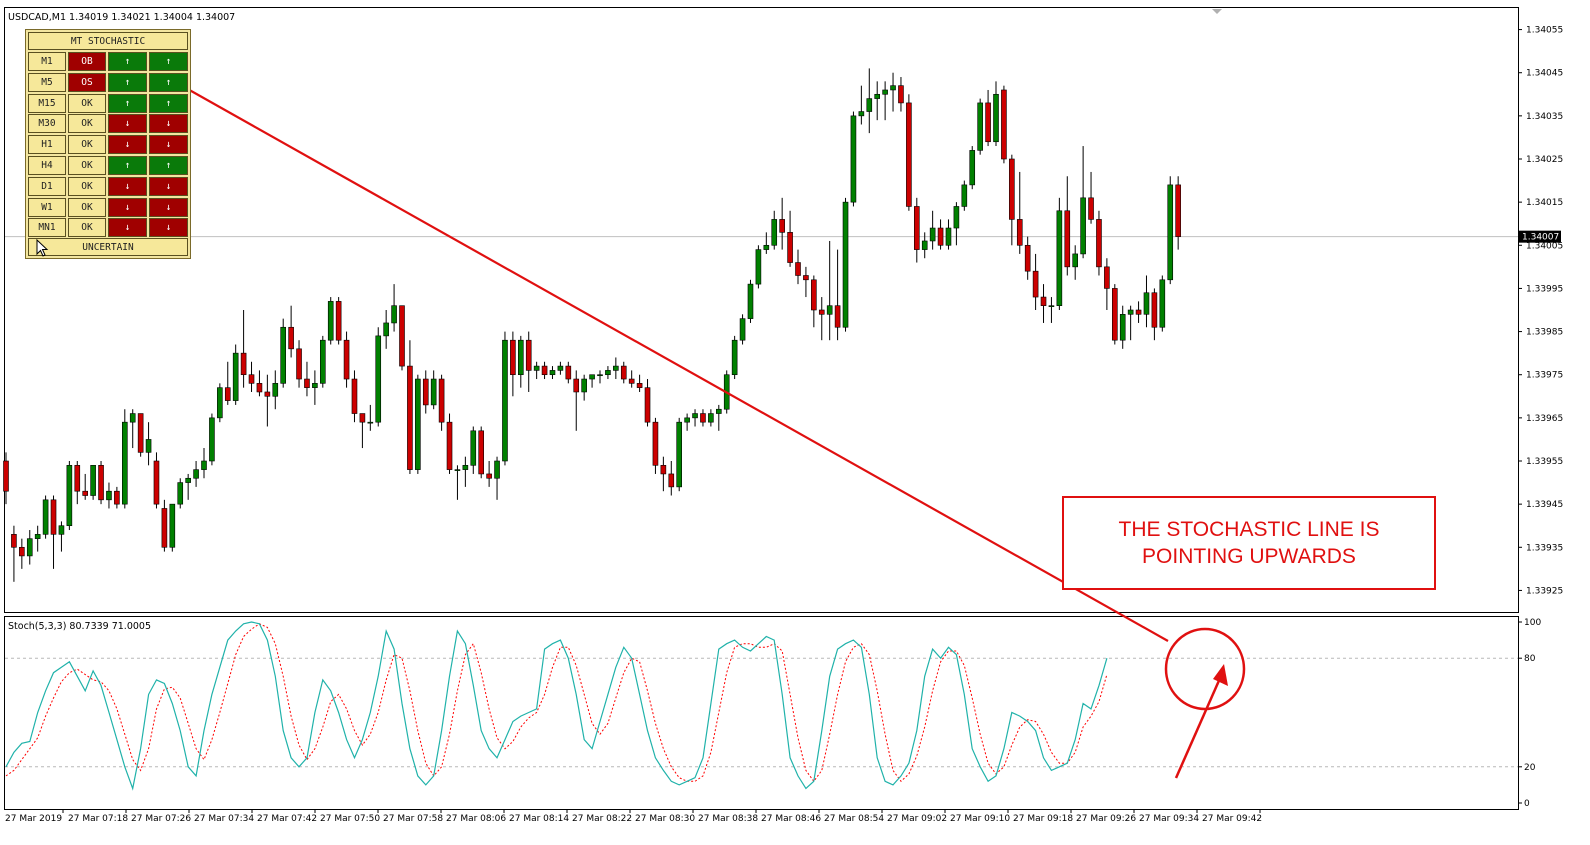 Image resolution: width=1590 pixels, height=845 pixels. I want to click on time-tick-label: 27 Mar 07:26, so click(161, 819).